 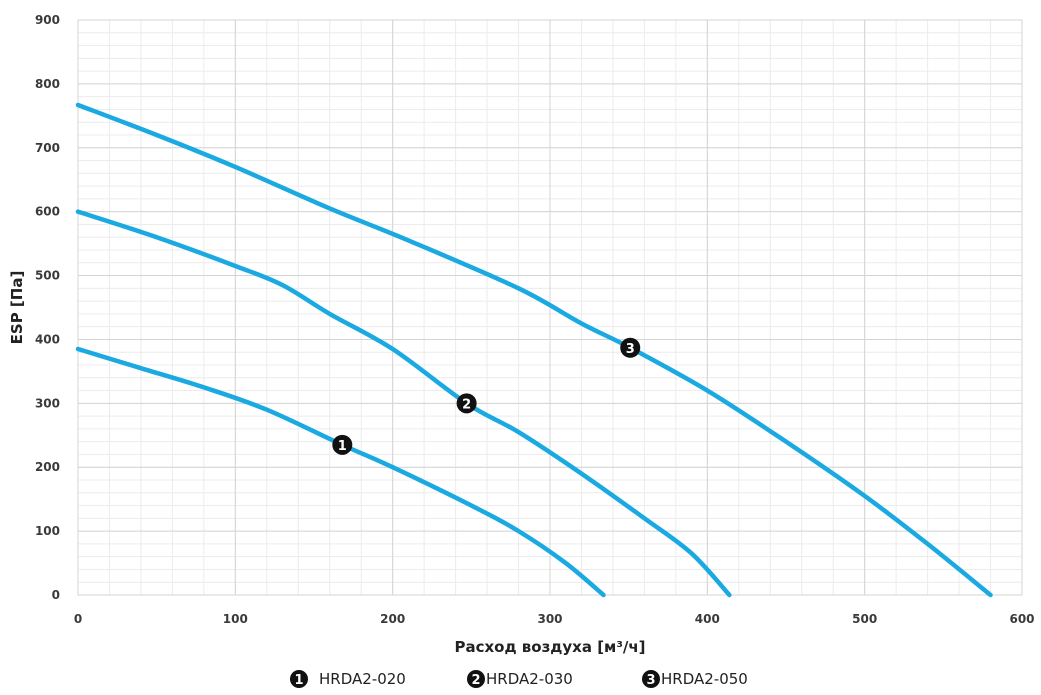 I want to click on y-tick-label: 800, so click(x=47, y=84).